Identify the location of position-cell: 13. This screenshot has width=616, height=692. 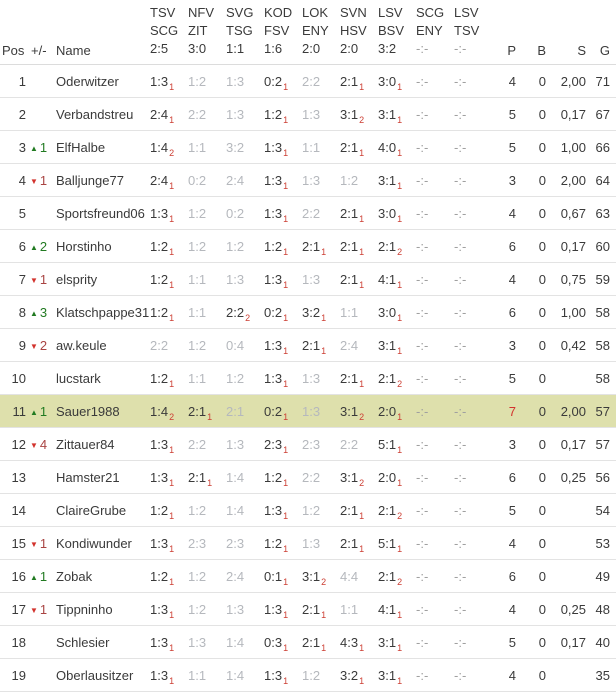
(14, 477).